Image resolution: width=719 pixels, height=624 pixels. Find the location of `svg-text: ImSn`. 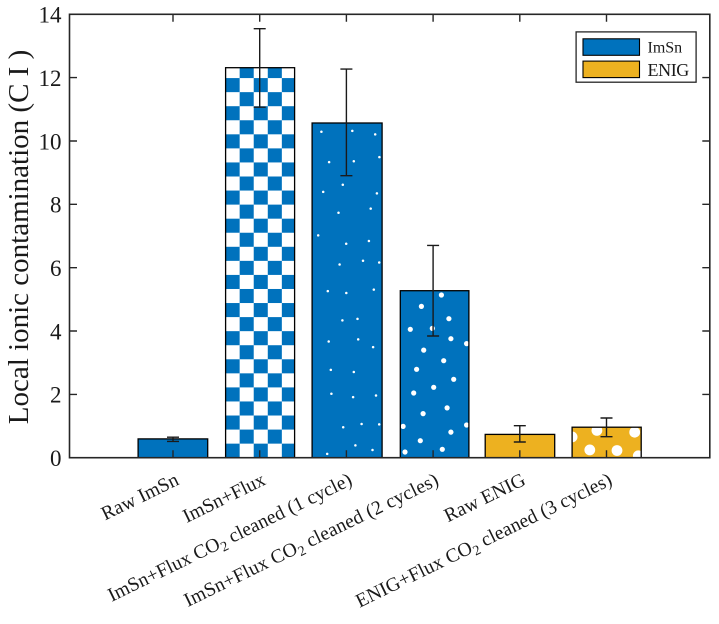

svg-text: ImSn is located at coordinates (665, 47).